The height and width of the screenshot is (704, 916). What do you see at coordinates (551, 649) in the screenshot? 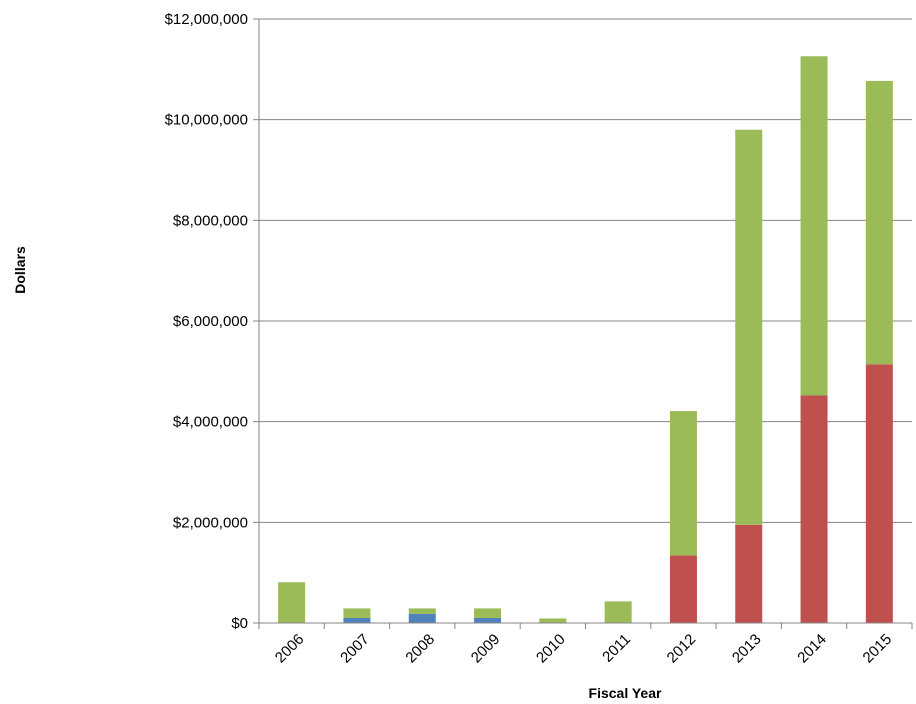
I see `x-tick-label: 2010` at bounding box center [551, 649].